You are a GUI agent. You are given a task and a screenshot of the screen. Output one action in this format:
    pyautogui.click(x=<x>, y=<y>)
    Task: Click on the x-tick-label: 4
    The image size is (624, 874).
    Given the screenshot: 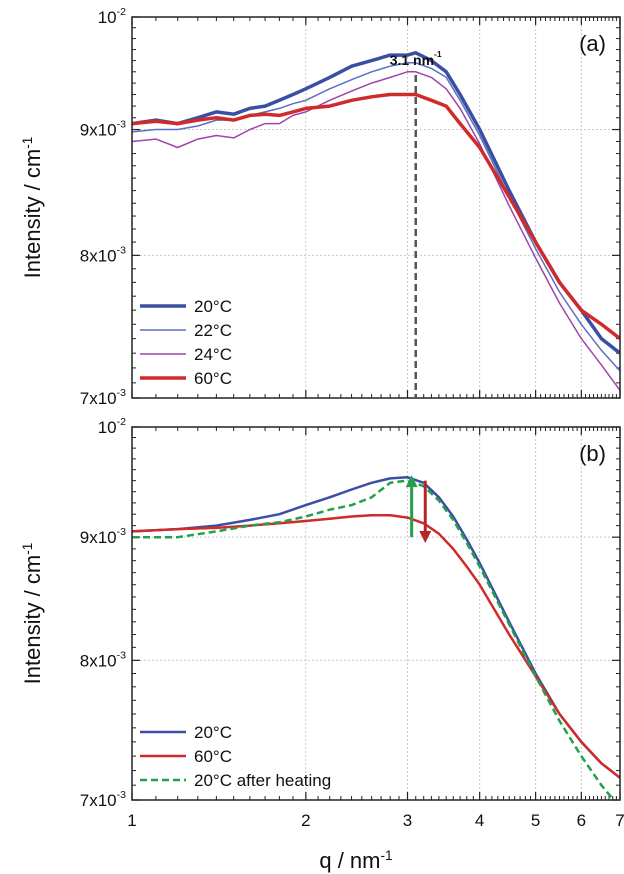 What is the action you would take?
    pyautogui.click(x=479, y=820)
    